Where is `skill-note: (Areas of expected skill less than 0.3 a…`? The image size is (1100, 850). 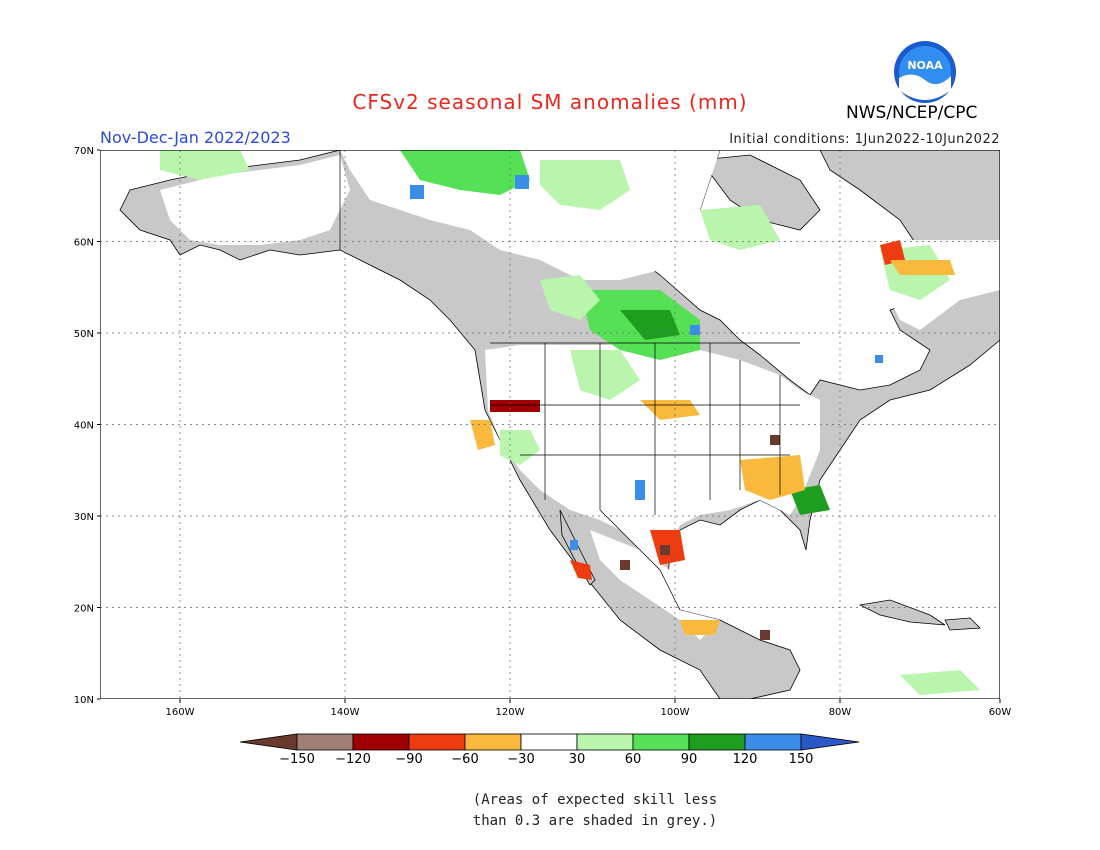
skill-note: (Areas of expected skill less than 0.3 a… is located at coordinates (550, 811).